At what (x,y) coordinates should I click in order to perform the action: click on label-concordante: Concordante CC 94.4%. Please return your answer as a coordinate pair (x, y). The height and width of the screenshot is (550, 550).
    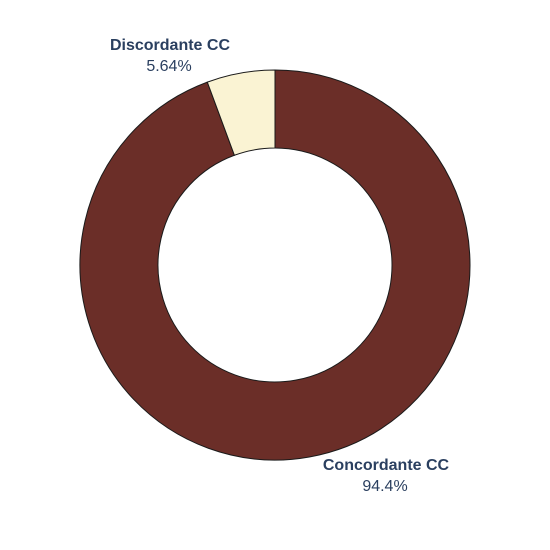
    Looking at the image, I should click on (386, 476).